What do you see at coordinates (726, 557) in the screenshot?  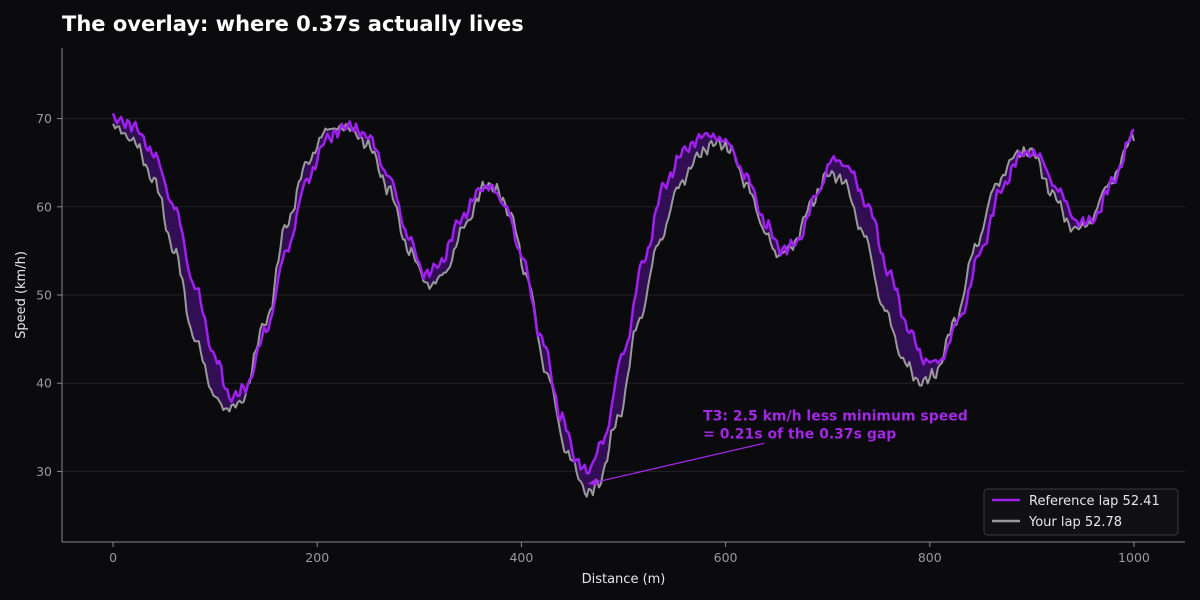 I see `x-tick-label: 600` at bounding box center [726, 557].